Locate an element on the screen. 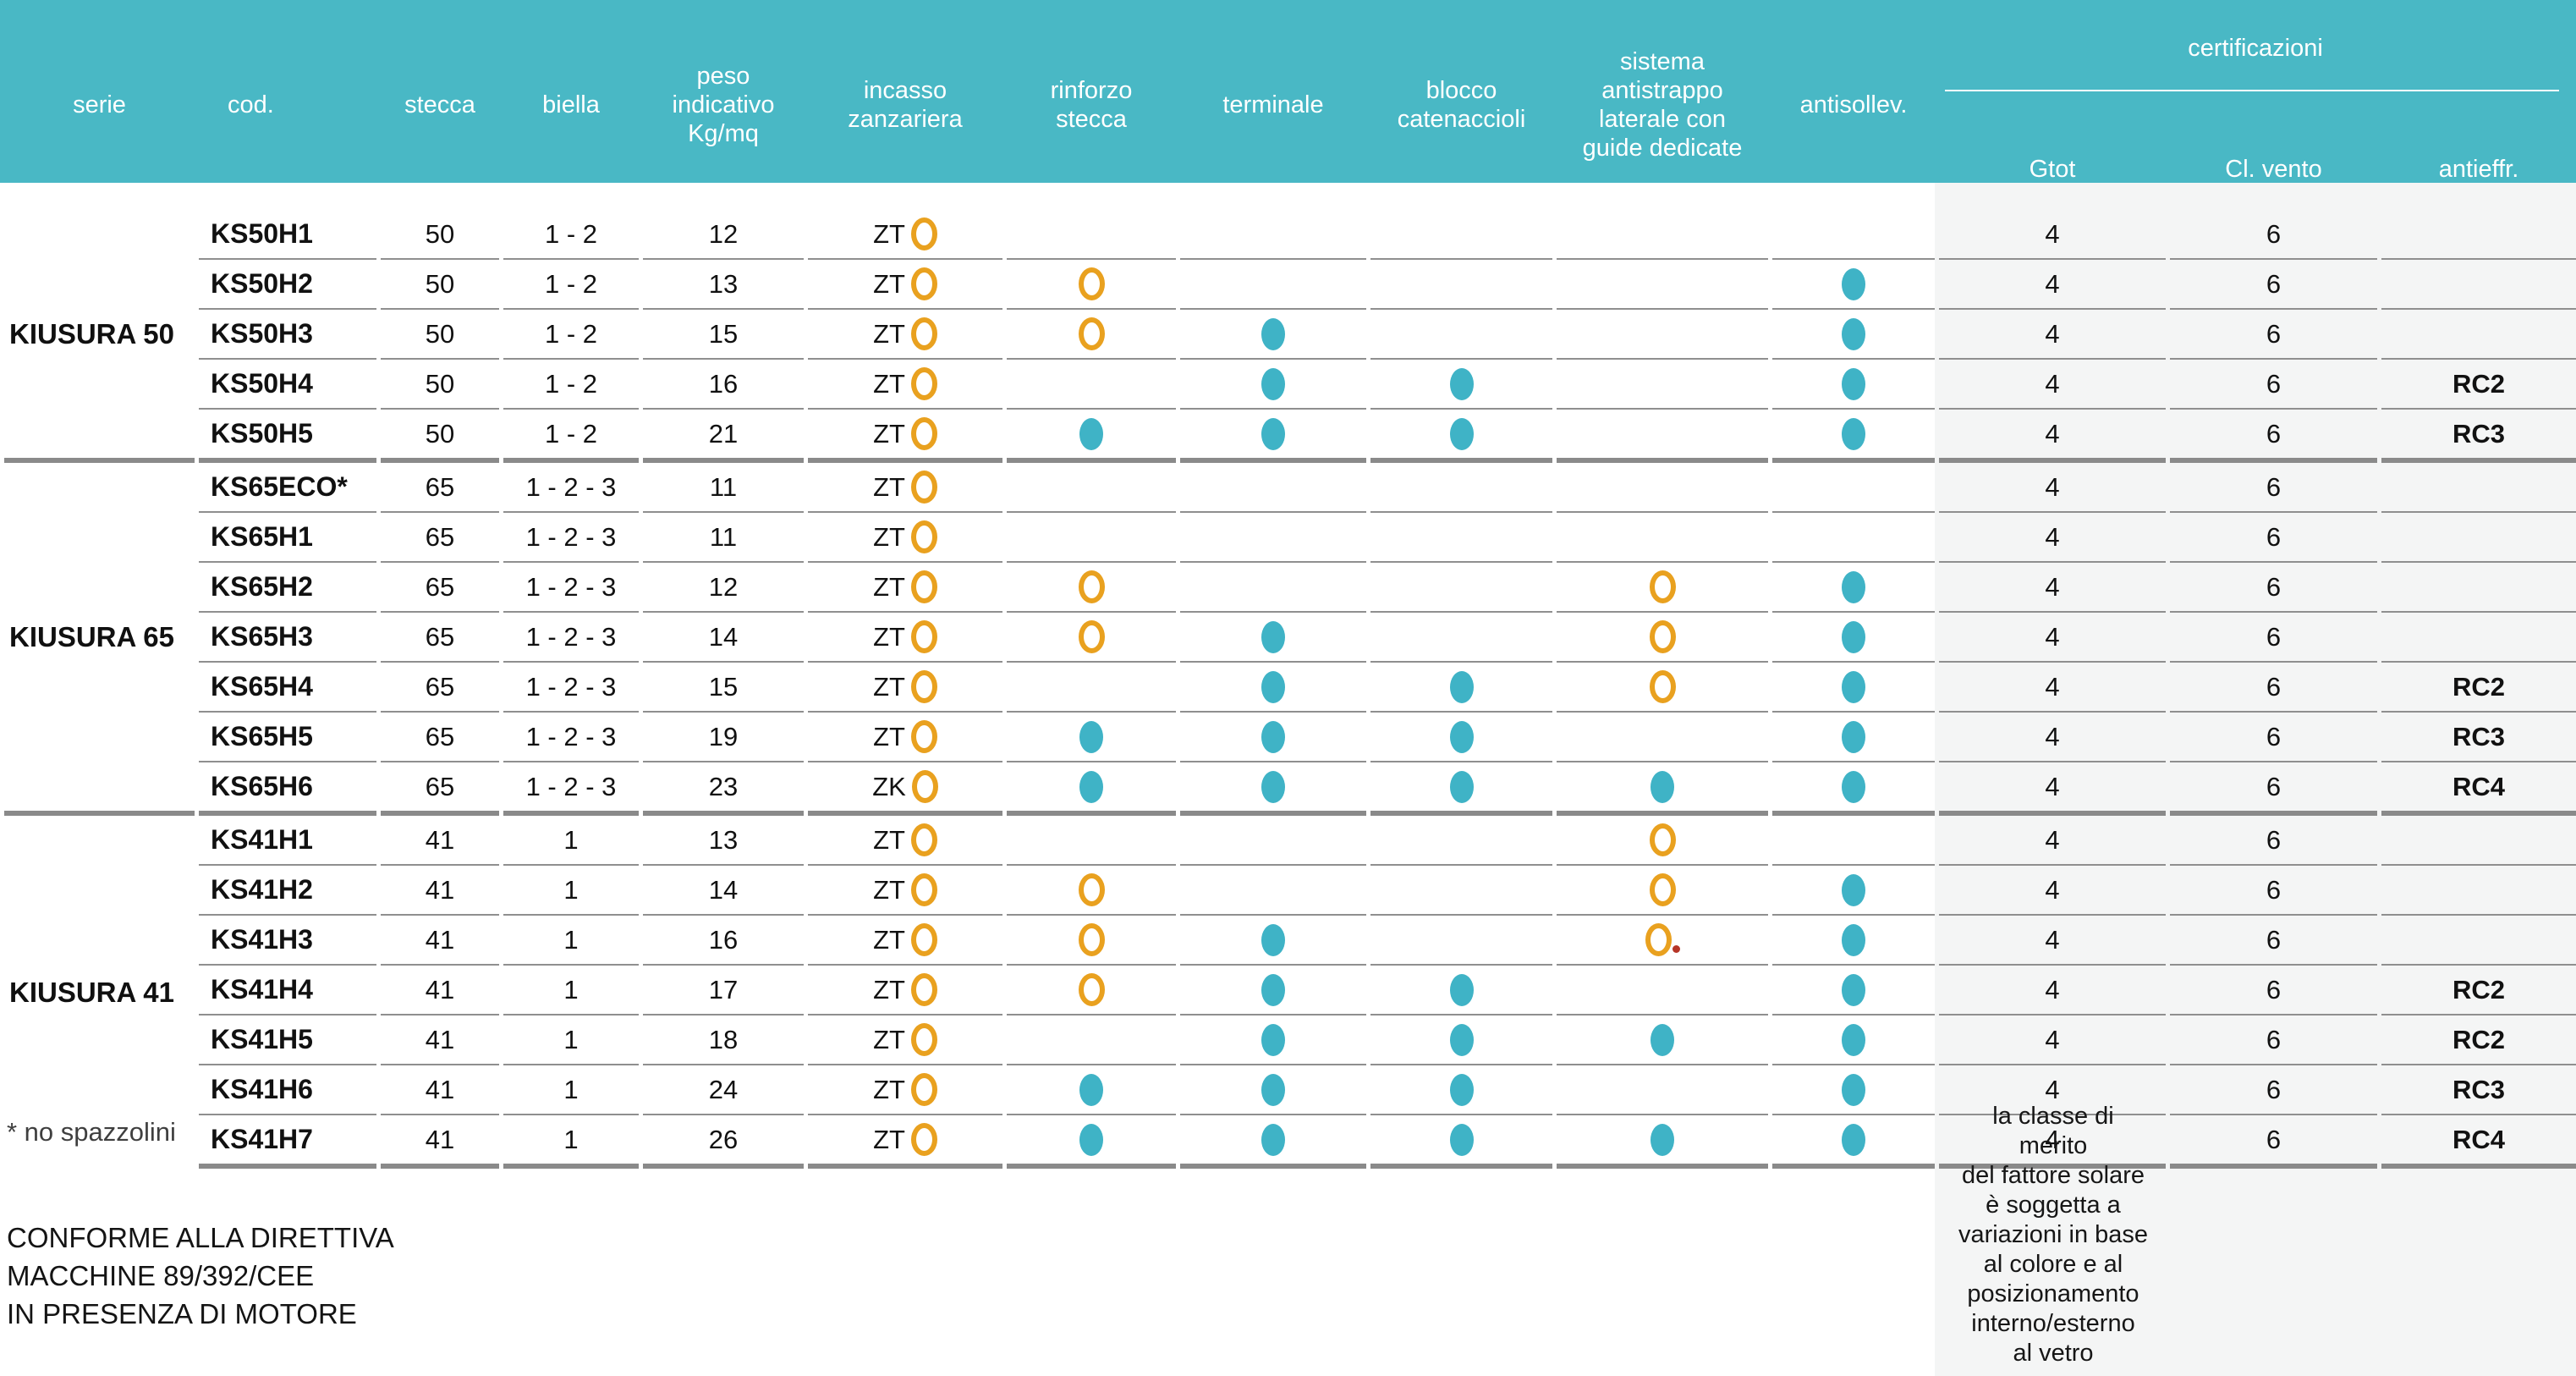 The image size is (2576, 1376). cell-peso: 12 is located at coordinates (723, 586).